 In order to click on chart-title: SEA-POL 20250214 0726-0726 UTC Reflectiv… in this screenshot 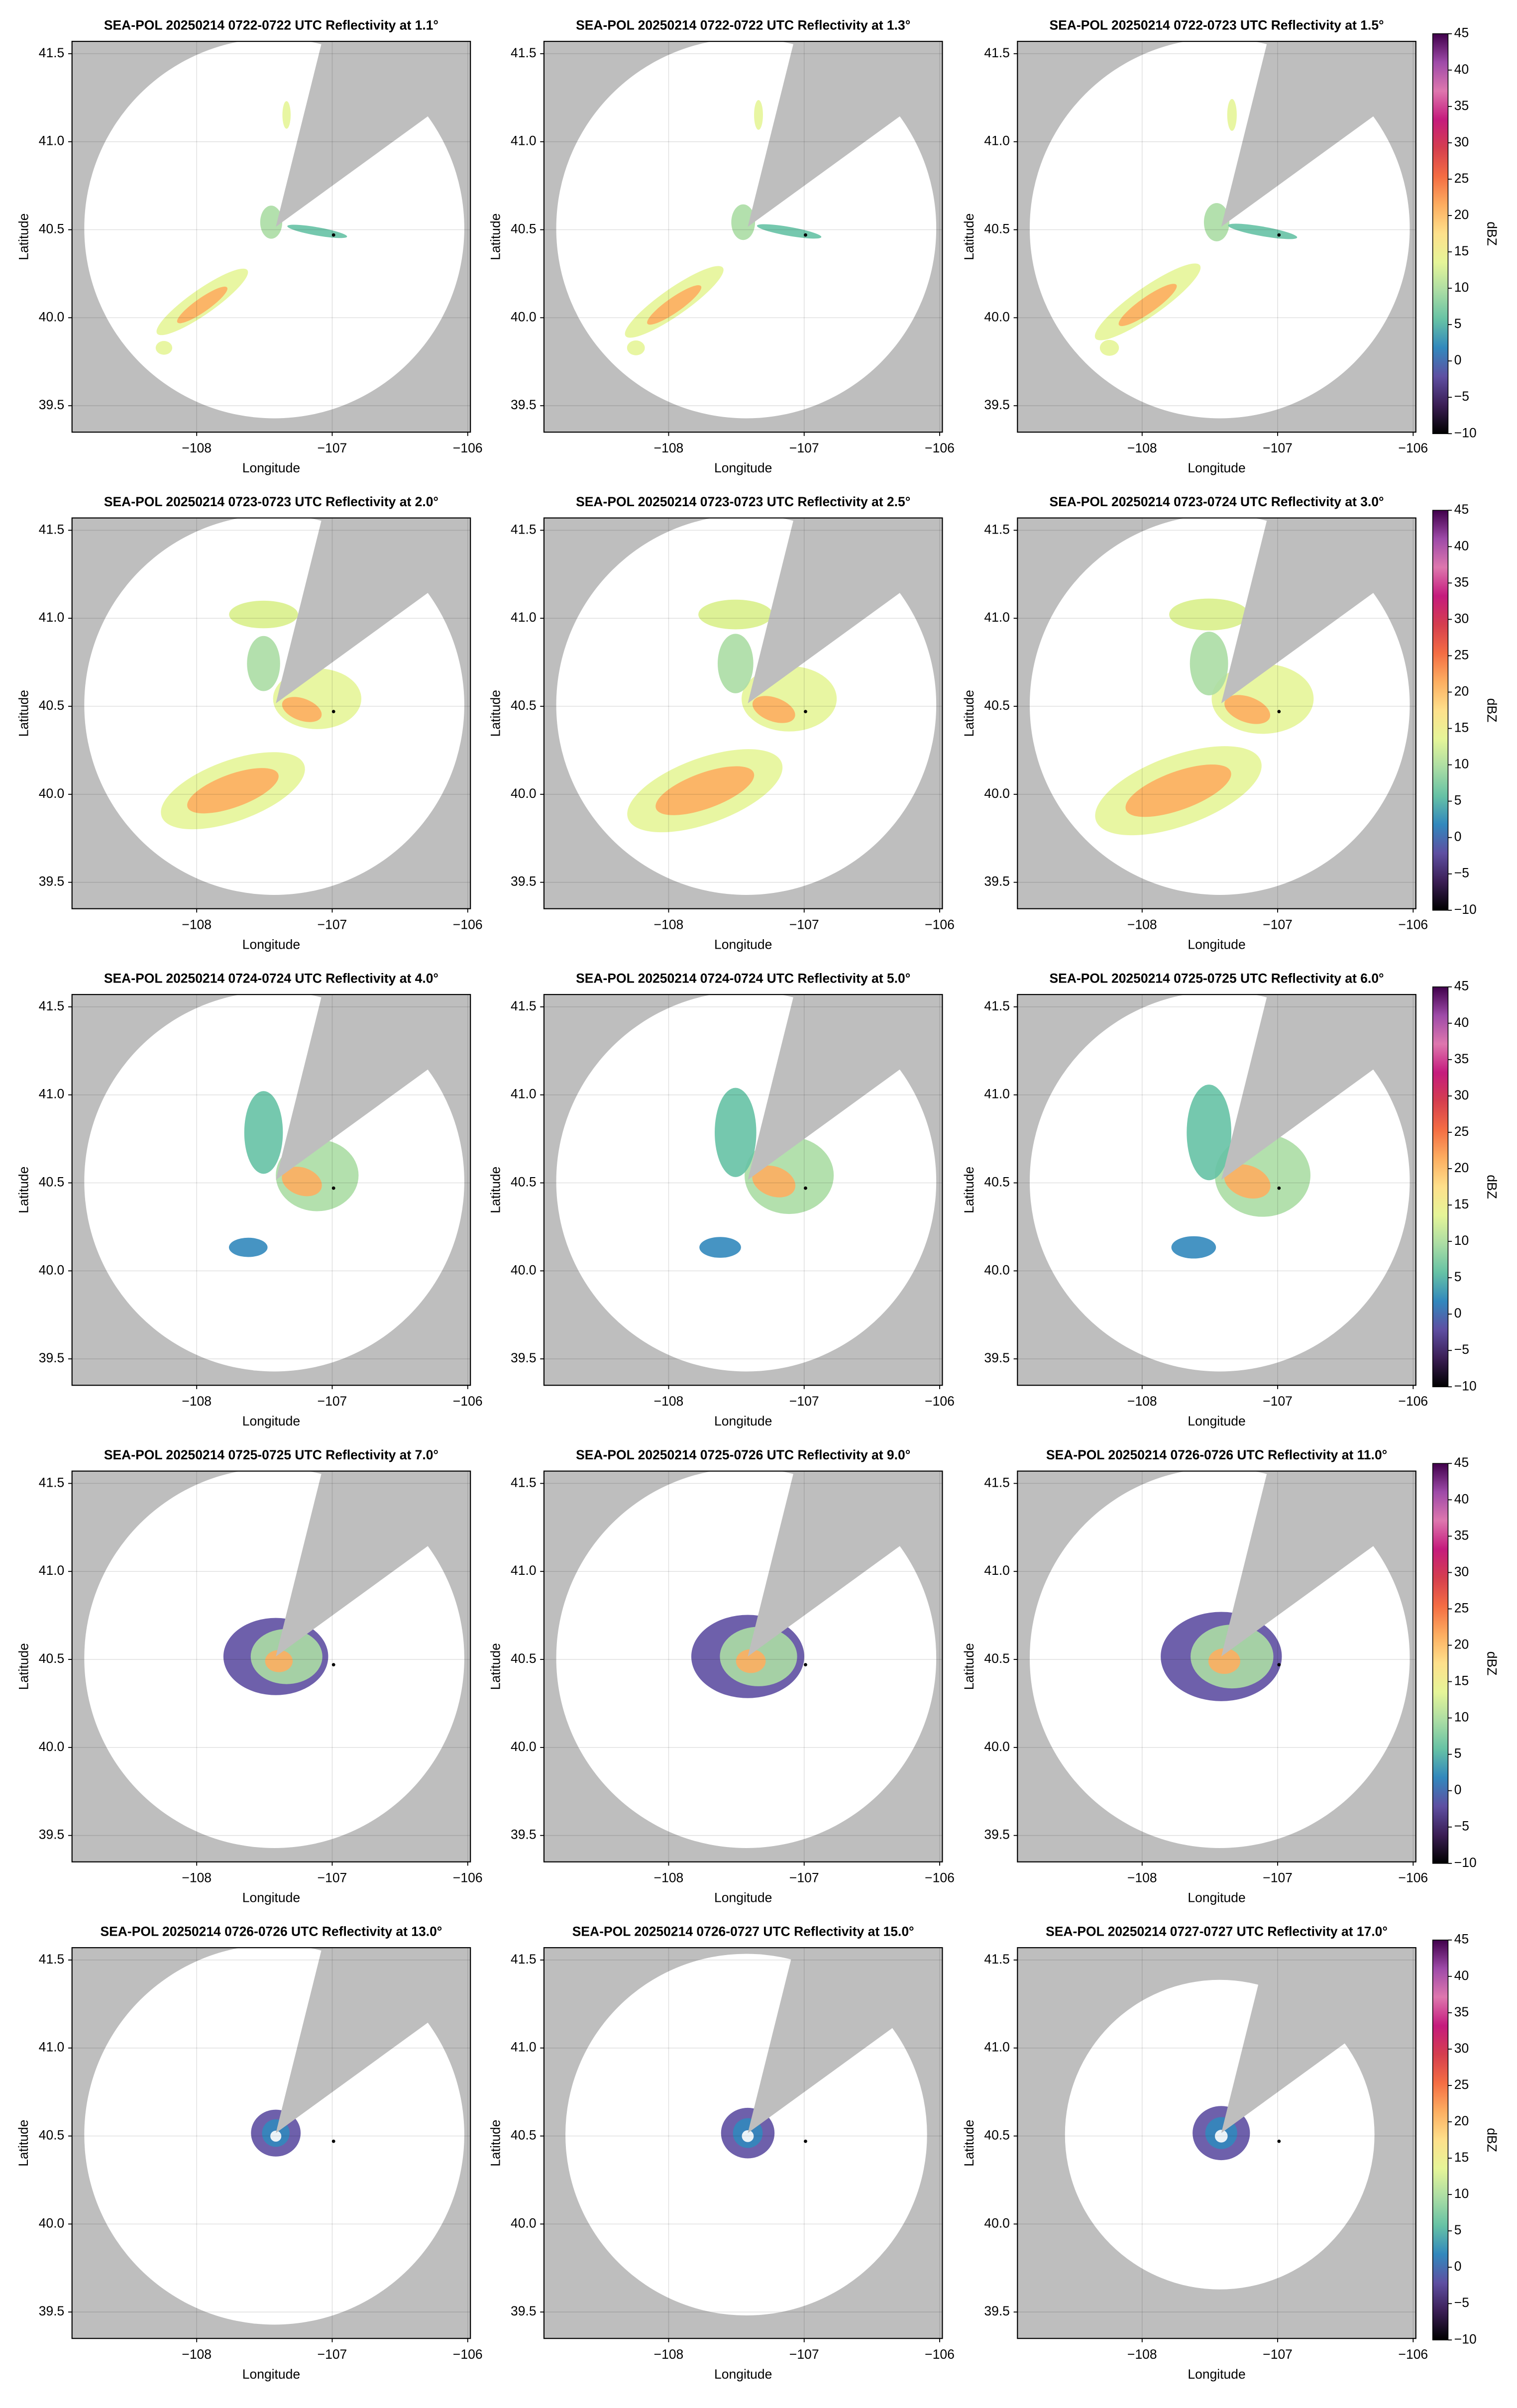, I will do `click(271, 1931)`.